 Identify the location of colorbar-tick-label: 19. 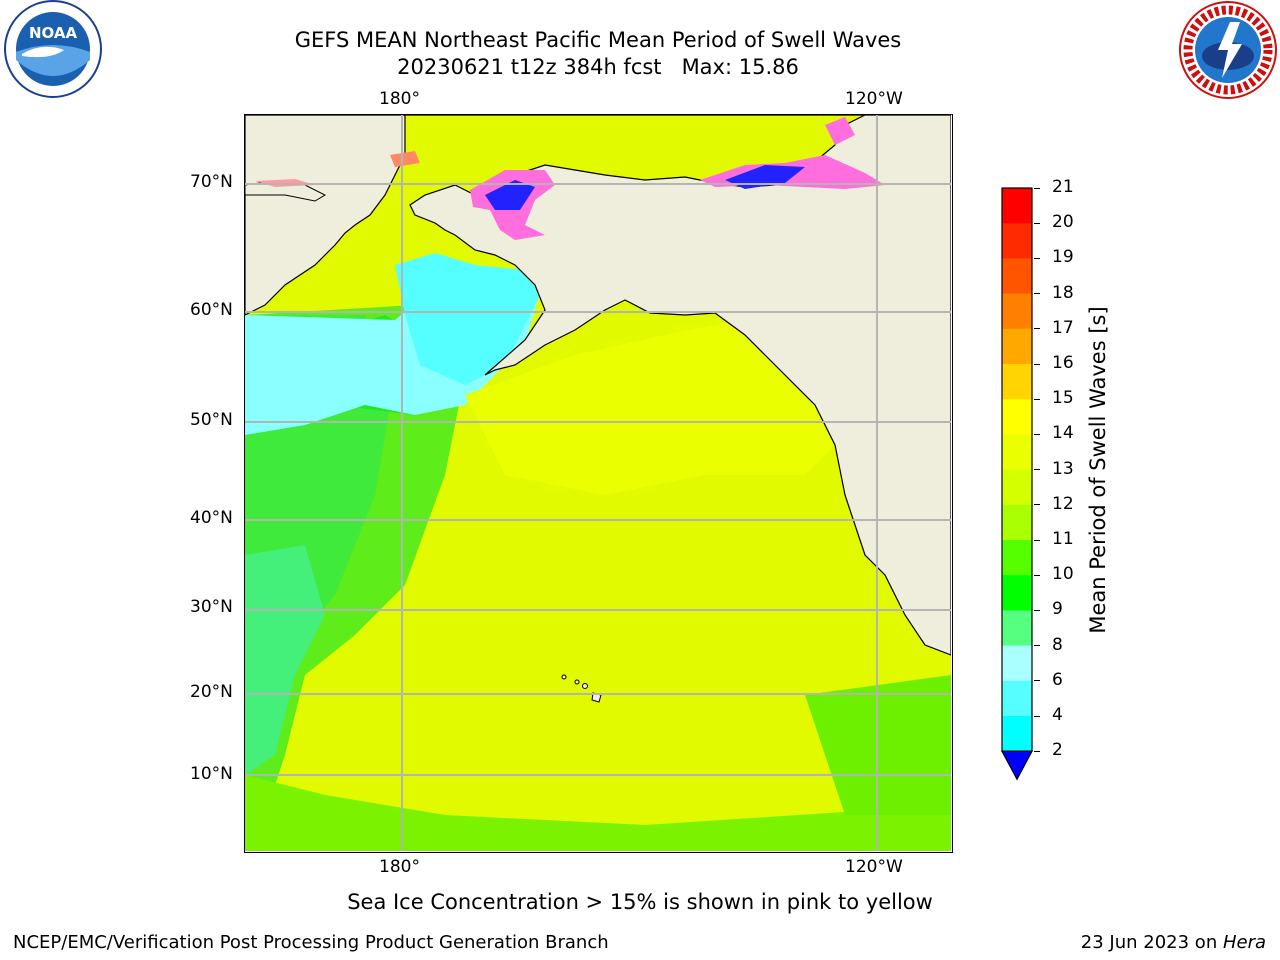
(1063, 257).